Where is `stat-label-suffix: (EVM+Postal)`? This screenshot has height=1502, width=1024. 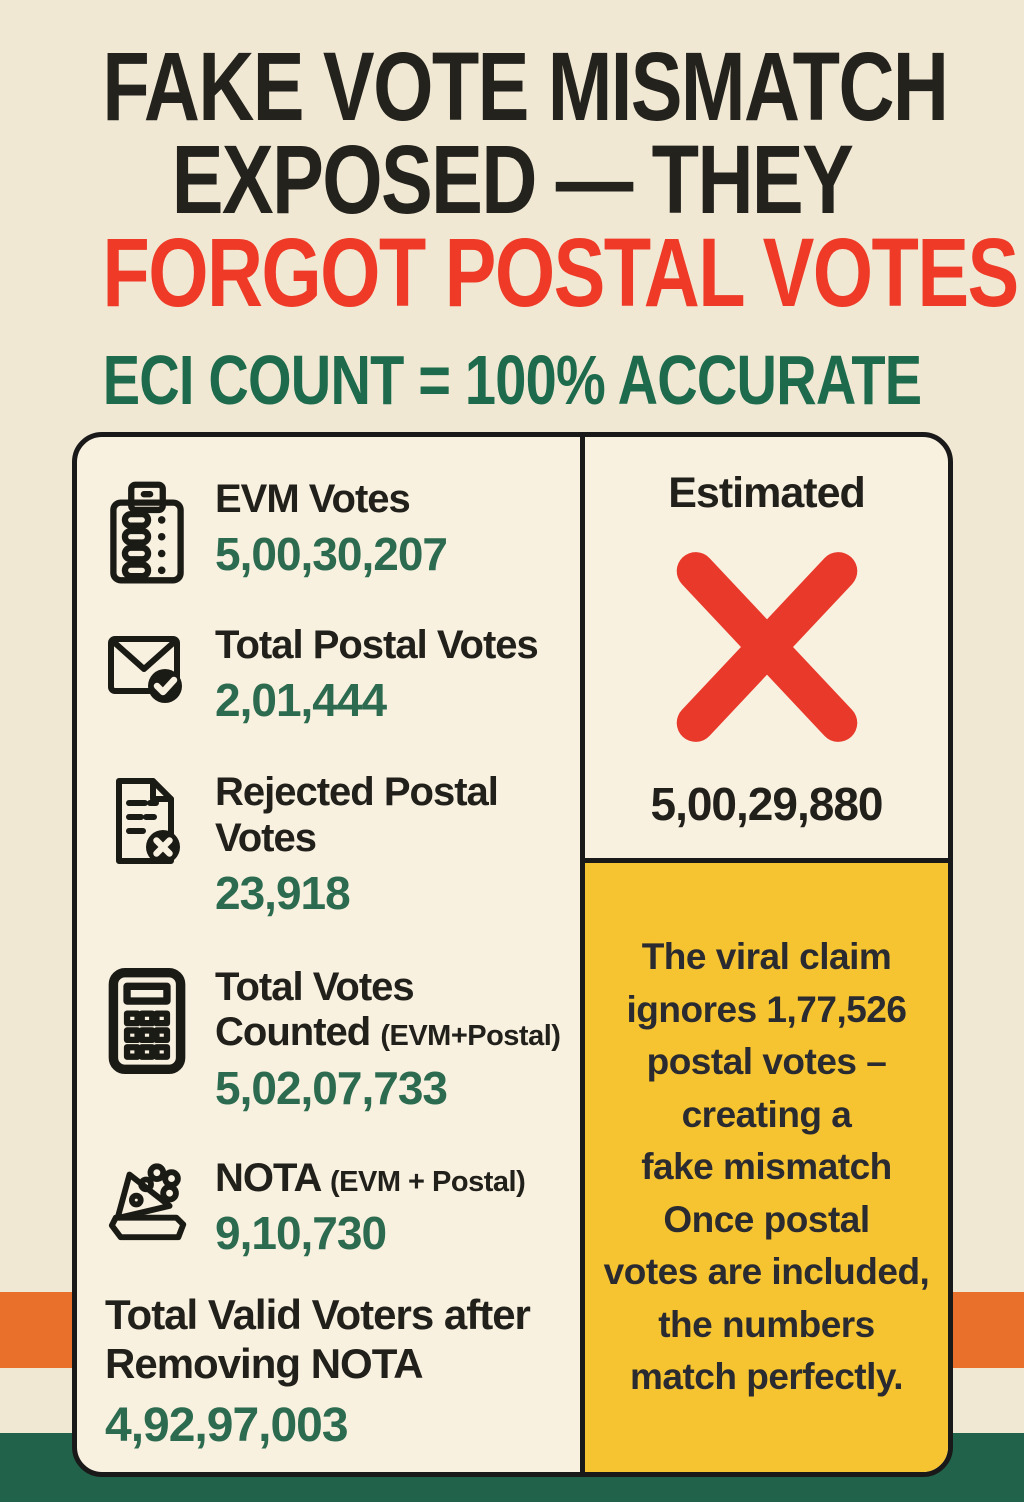
stat-label-suffix: (EVM+Postal) is located at coordinates (470, 1036).